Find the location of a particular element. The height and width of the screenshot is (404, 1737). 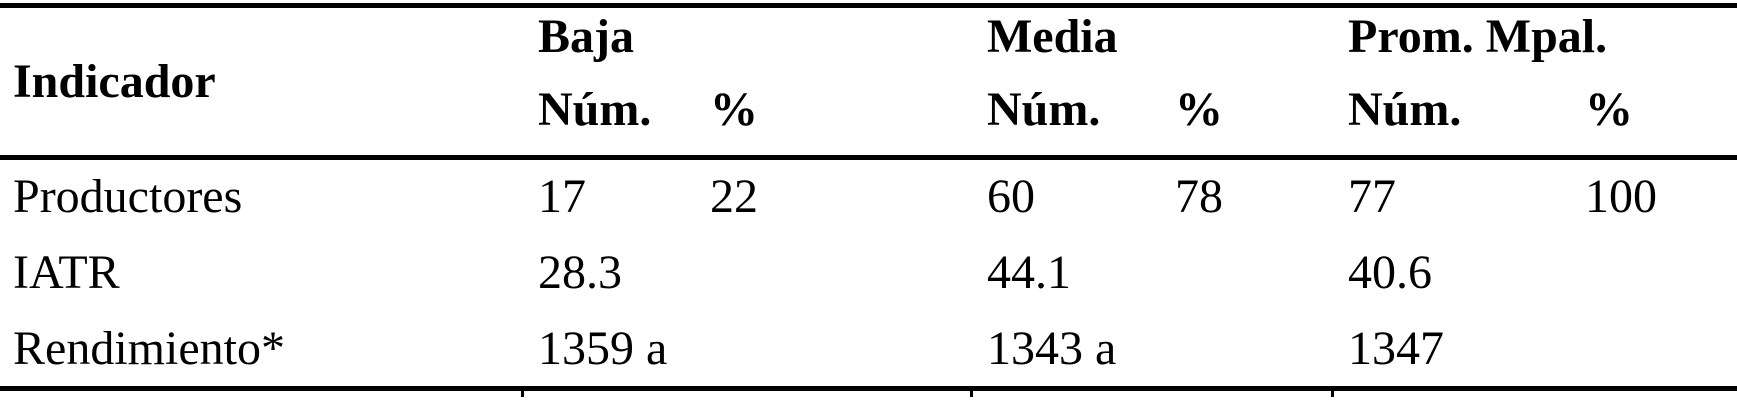

cell-media-num: 1343 a is located at coordinates (1052, 348).